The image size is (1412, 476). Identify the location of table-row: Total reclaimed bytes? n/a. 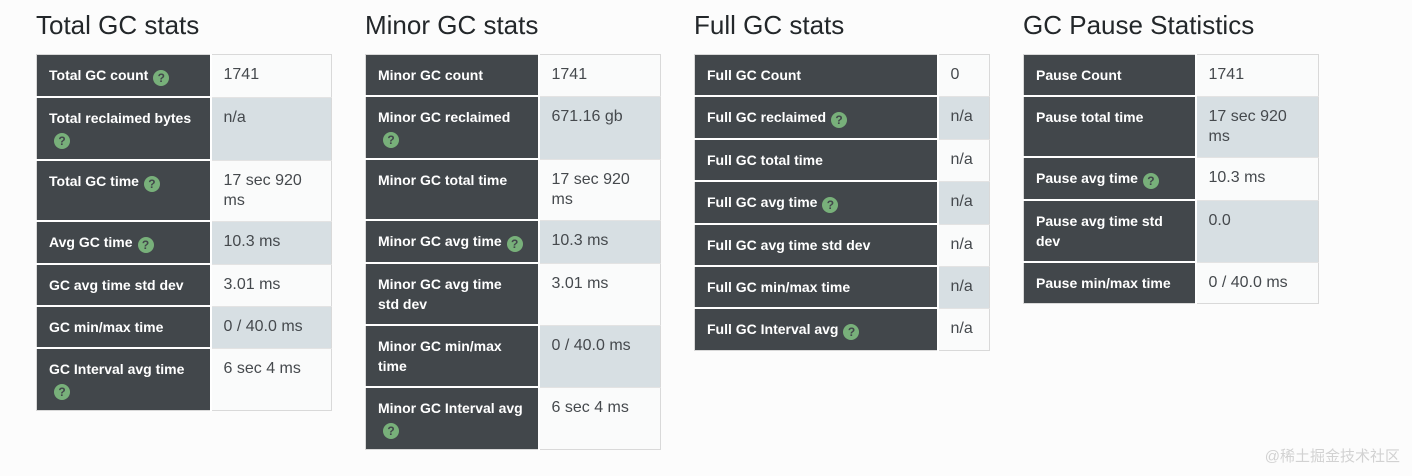
(184, 129).